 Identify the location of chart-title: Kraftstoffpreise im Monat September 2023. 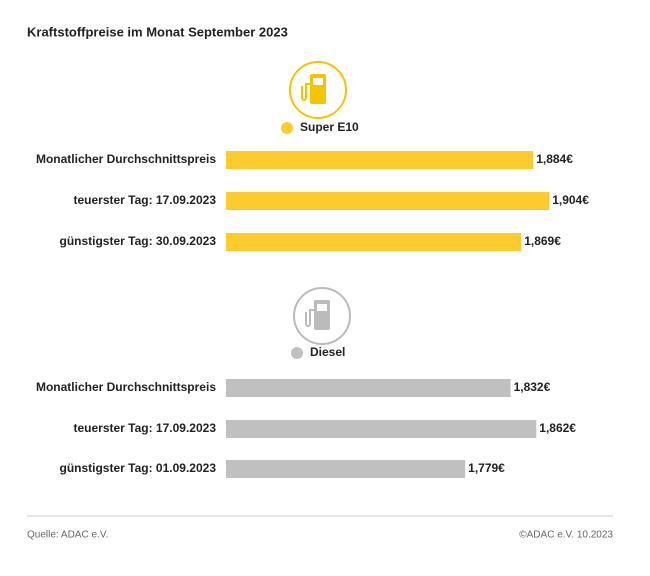
(157, 31).